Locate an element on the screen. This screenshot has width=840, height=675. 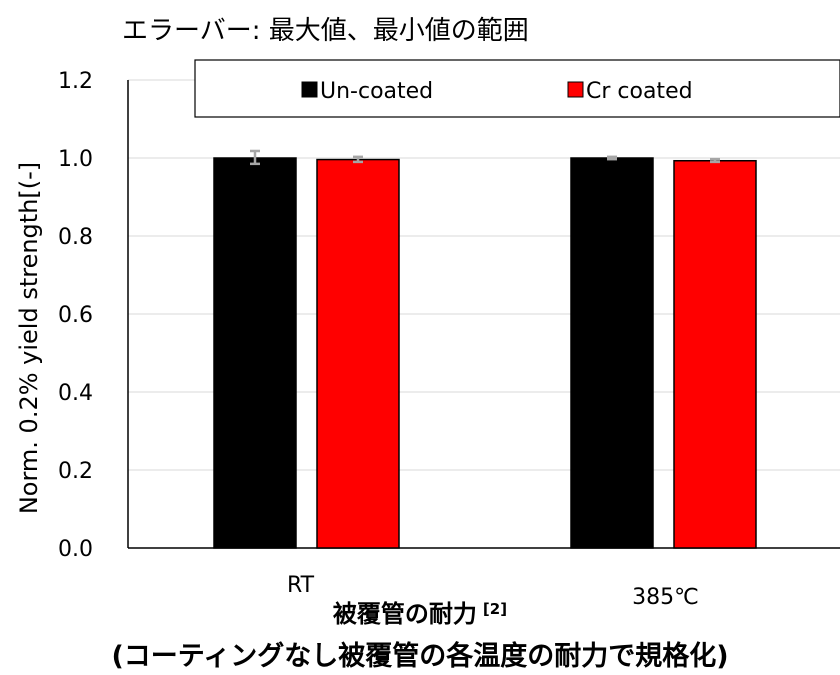
legend-box is located at coordinates (517, 88).